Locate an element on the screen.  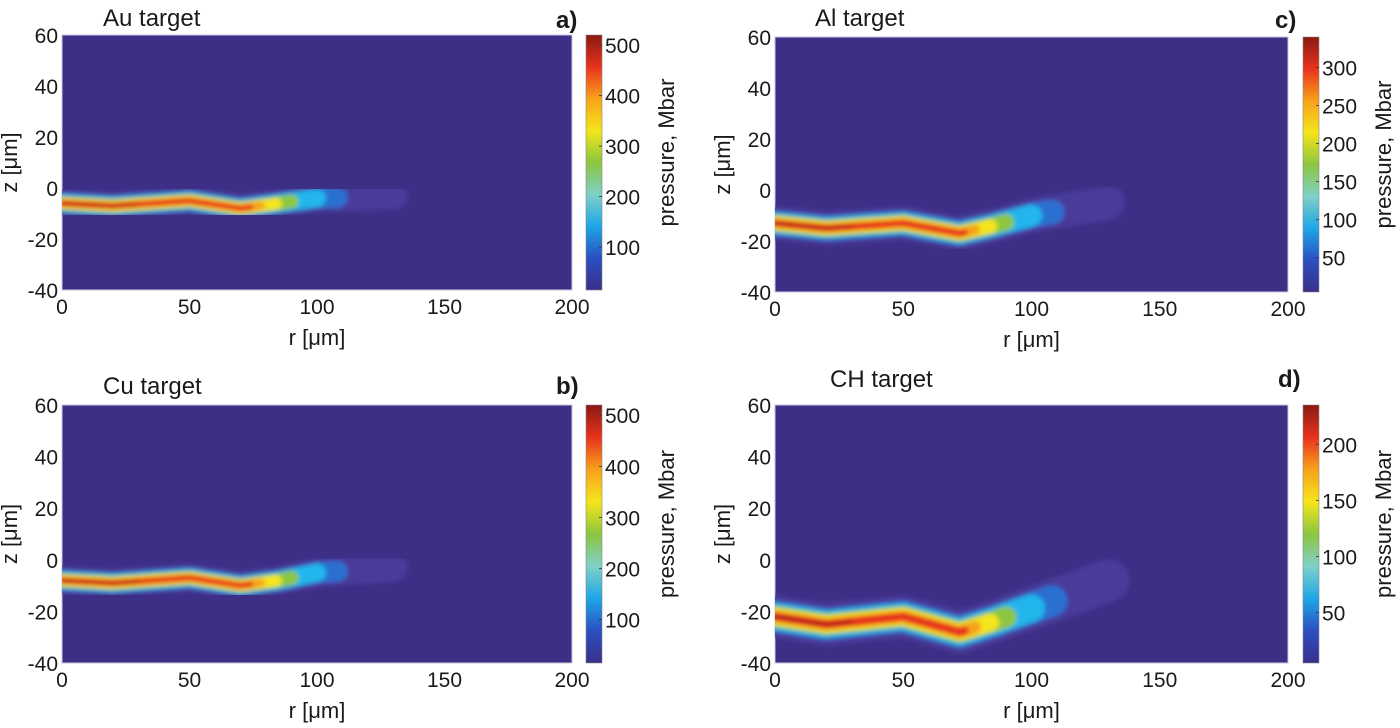
panel-label: c) is located at coordinates (1285, 20).